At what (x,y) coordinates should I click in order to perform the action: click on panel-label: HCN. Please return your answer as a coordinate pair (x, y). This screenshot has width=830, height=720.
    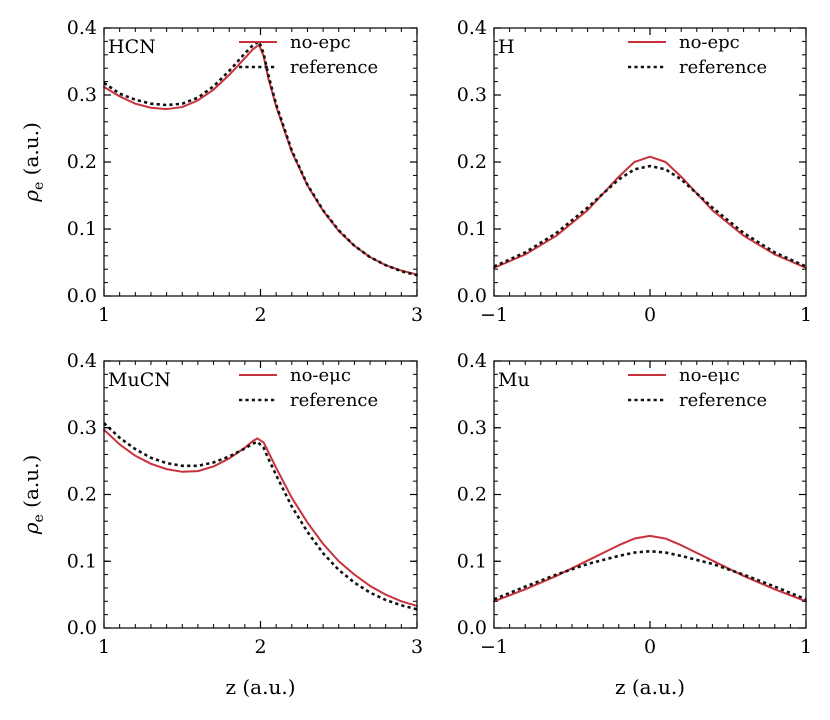
    Looking at the image, I should click on (132, 47).